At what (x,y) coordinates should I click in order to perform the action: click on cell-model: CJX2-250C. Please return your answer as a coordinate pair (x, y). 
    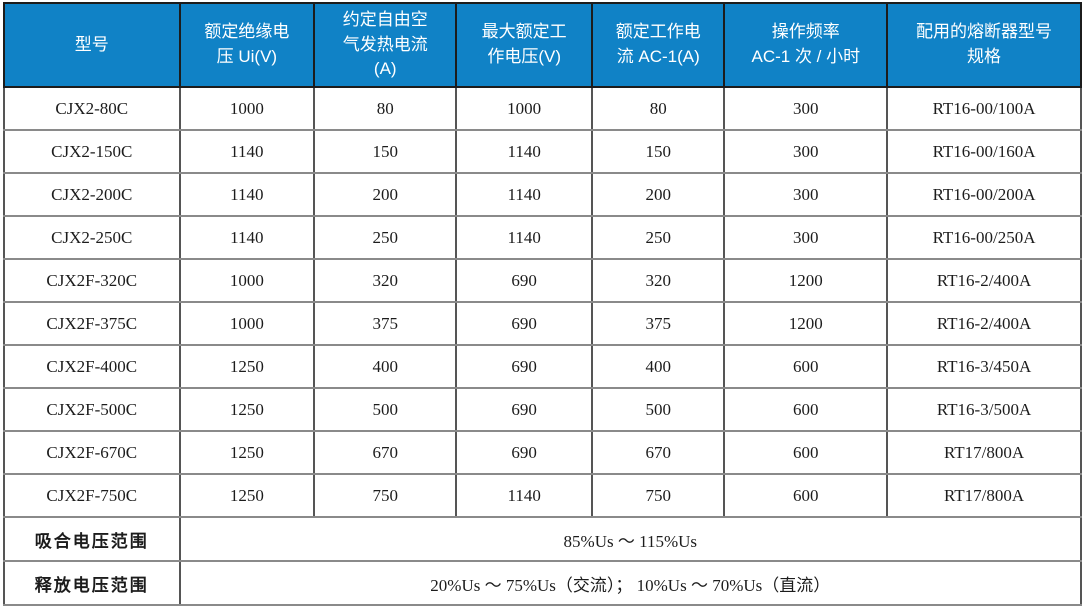
    Looking at the image, I should click on (92, 237).